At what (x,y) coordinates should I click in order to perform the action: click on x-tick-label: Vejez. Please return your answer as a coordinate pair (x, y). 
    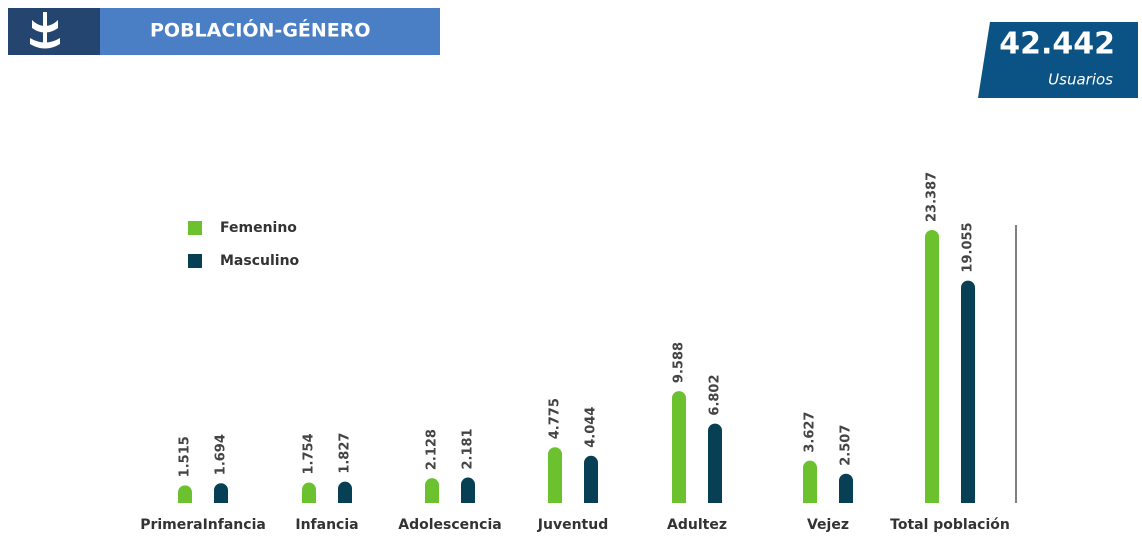
    Looking at the image, I should click on (828, 525).